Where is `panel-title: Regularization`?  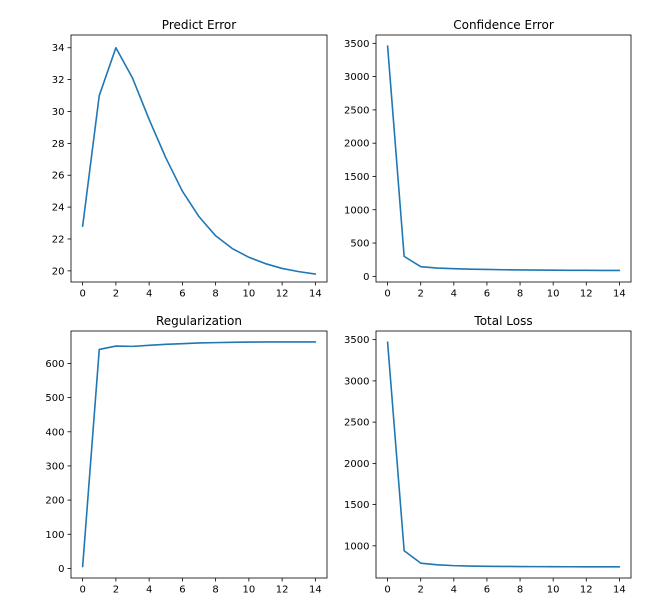 panel-title: Regularization is located at coordinates (199, 321).